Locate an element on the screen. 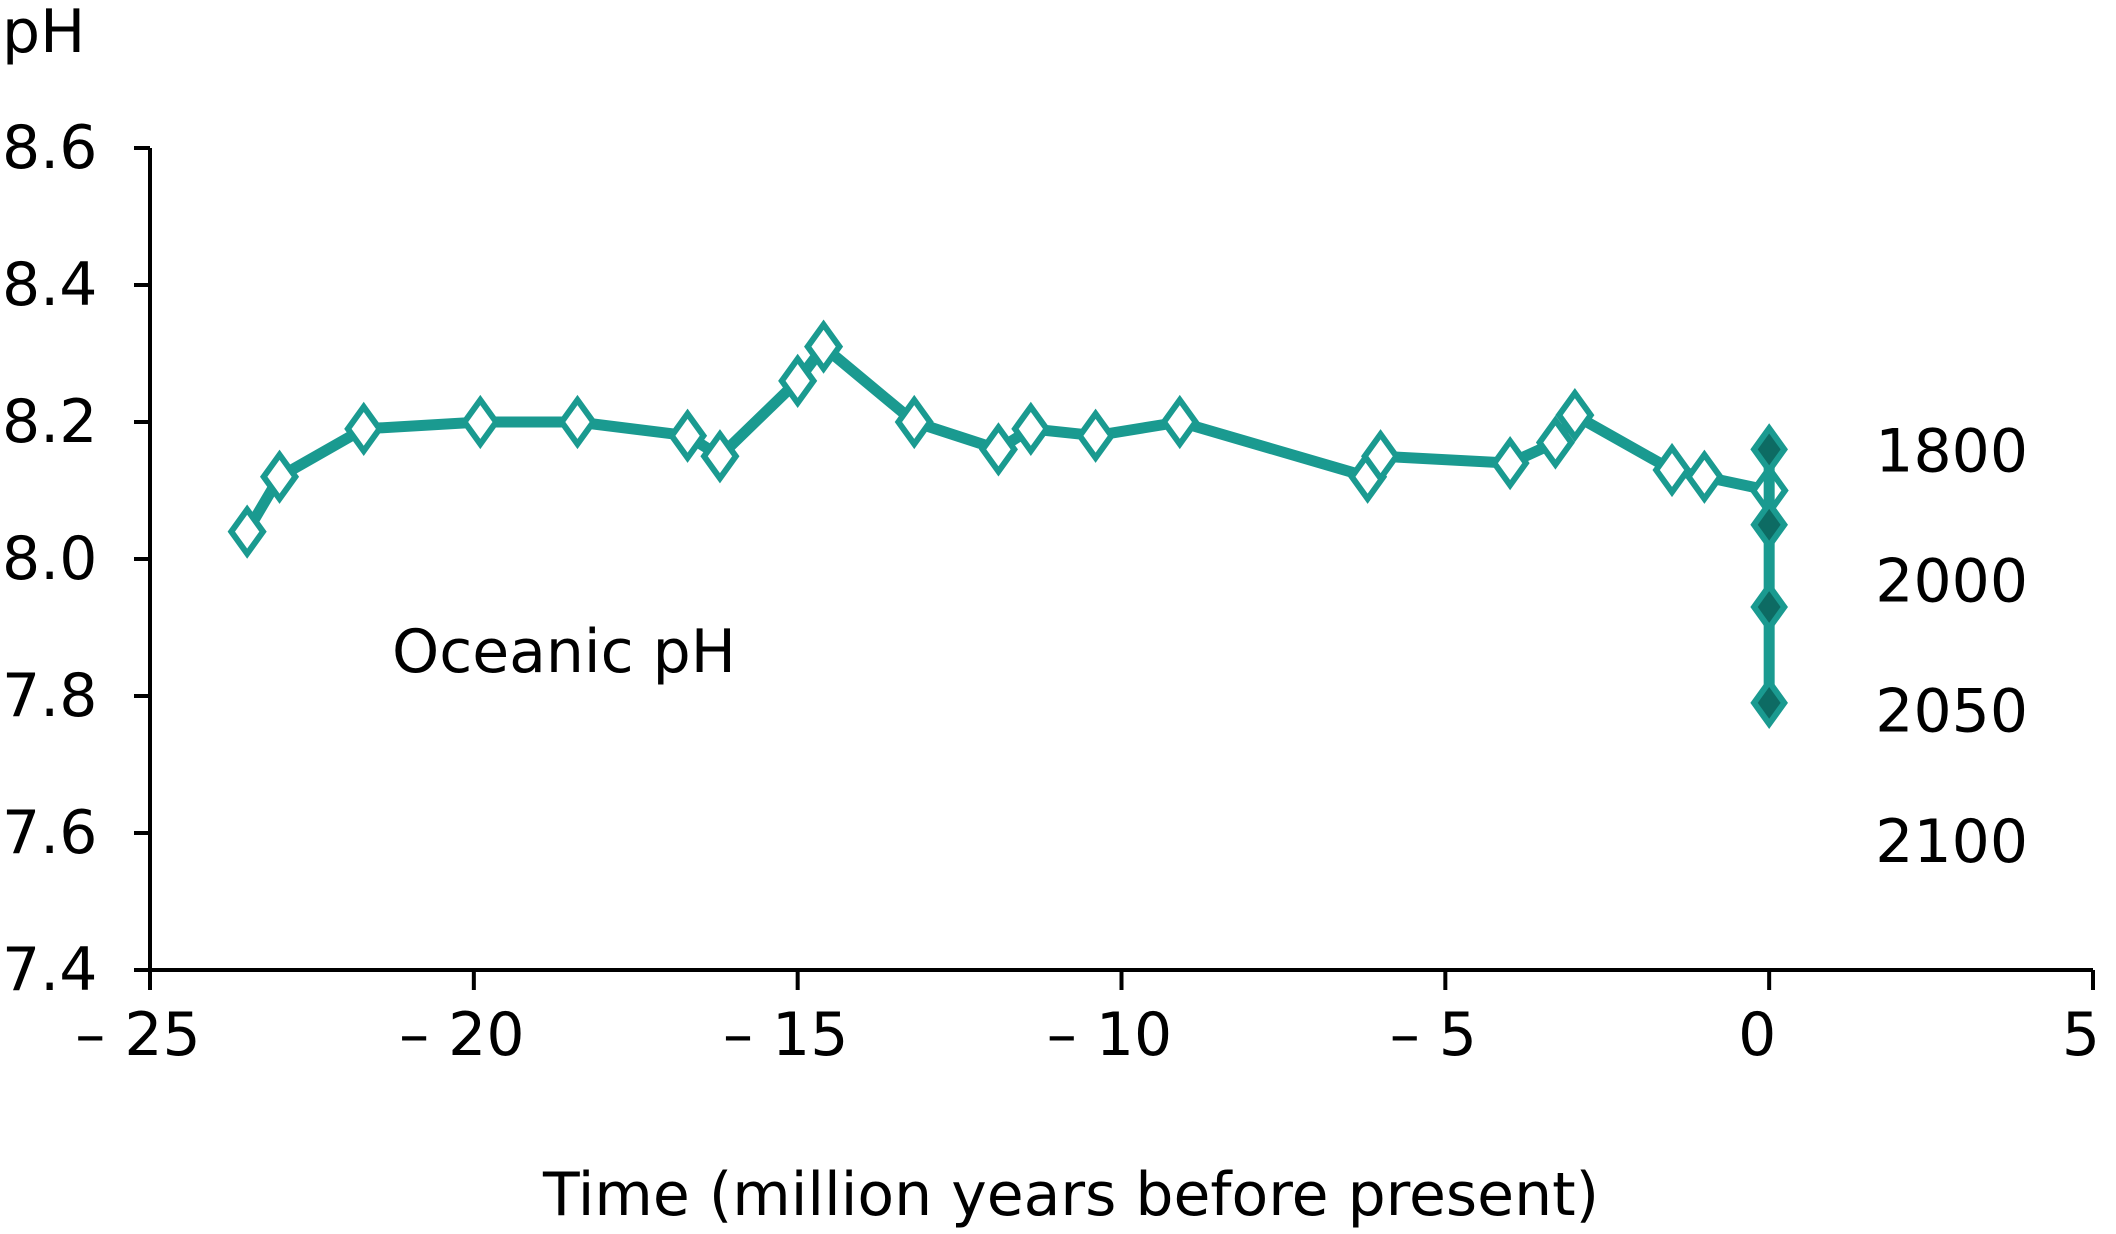 This screenshot has height=1234, width=2116. x-tick-label: – 20 is located at coordinates (461, 1035).